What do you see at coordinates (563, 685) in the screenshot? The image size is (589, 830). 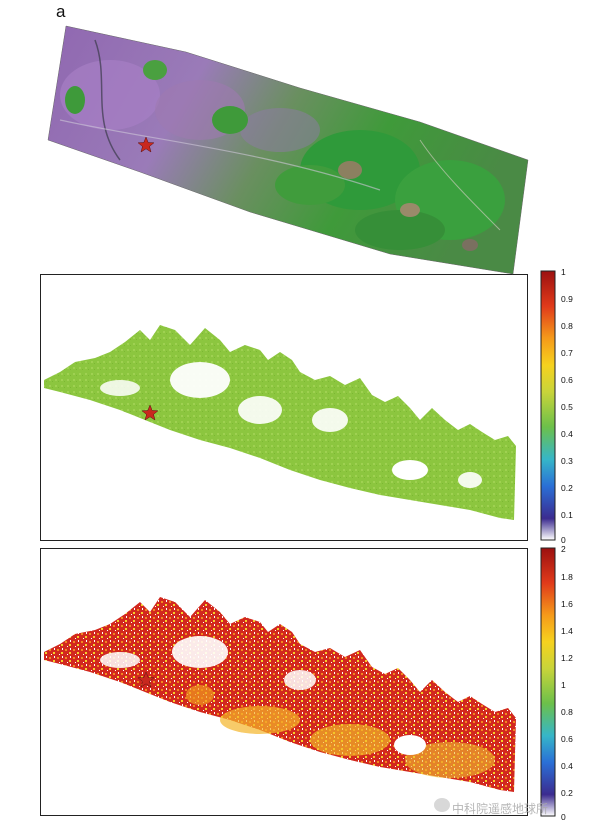 I see `colorbar-c-tick: 1` at bounding box center [563, 685].